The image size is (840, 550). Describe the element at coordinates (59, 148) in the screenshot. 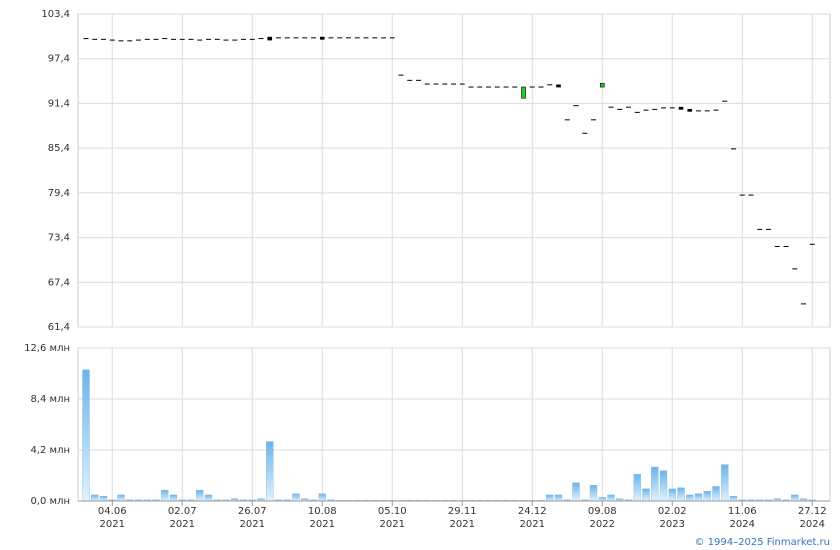

I see `y-tick-label: 85,4` at that location.